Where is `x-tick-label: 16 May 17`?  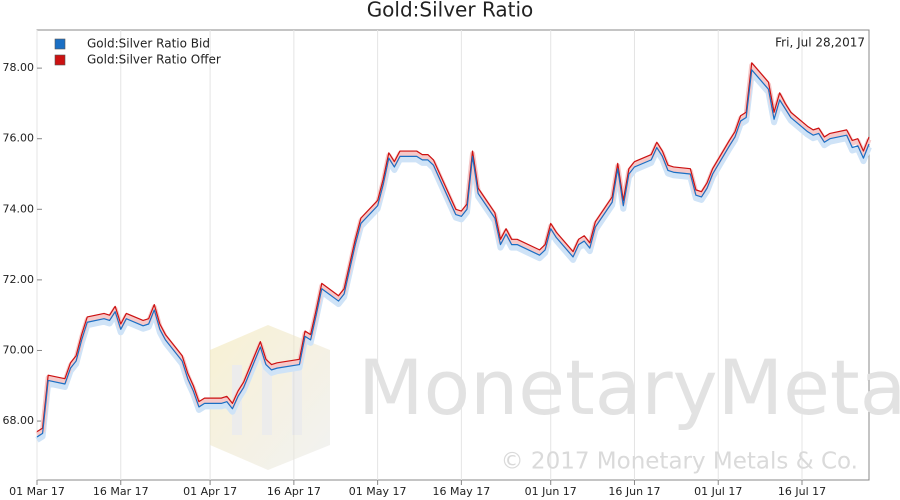 x-tick-label: 16 May 17 is located at coordinates (462, 491).